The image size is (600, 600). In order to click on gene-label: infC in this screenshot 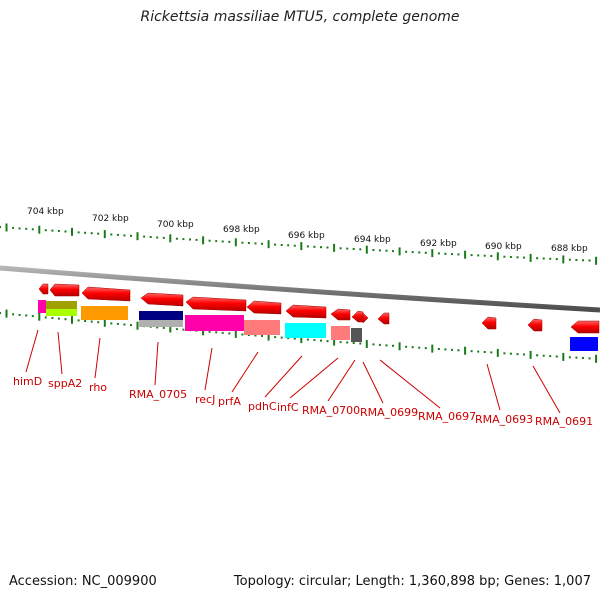, I will do `click(288, 407)`.